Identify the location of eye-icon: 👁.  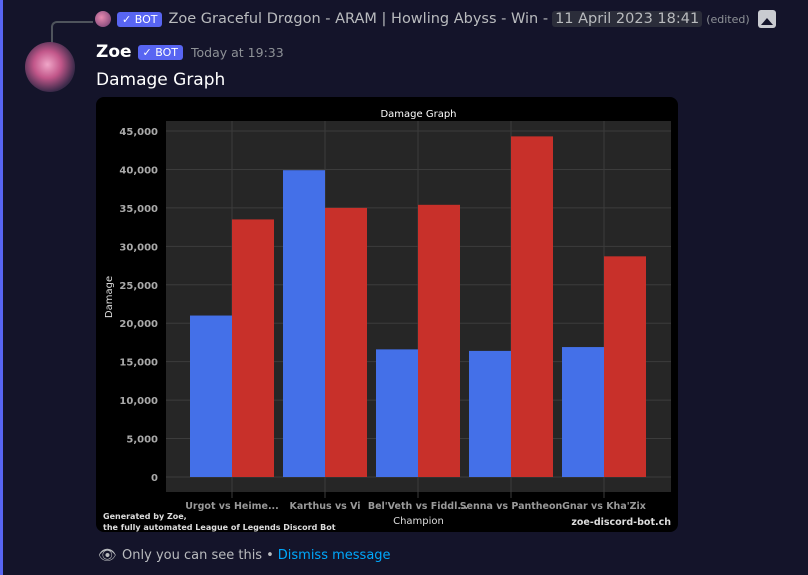
(108, 555).